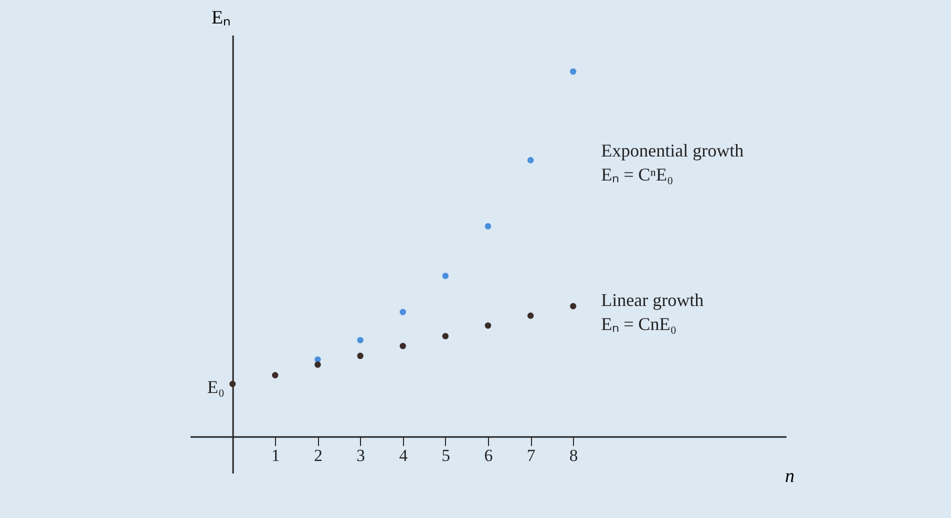  I want to click on x-tick-label: 1, so click(275, 455).